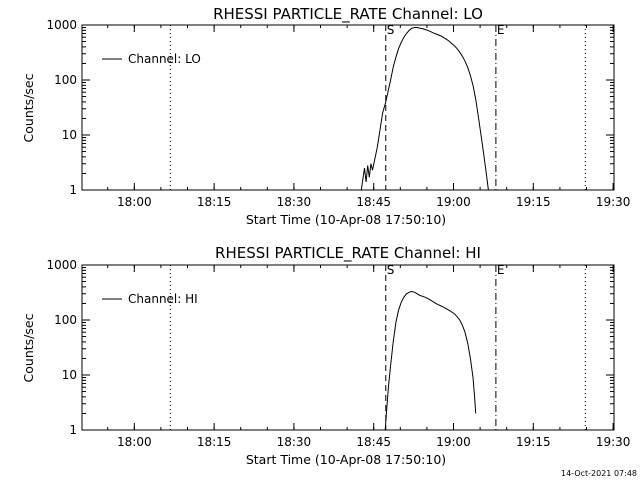  I want to click on legend-label: Channel: LO, so click(164, 59).